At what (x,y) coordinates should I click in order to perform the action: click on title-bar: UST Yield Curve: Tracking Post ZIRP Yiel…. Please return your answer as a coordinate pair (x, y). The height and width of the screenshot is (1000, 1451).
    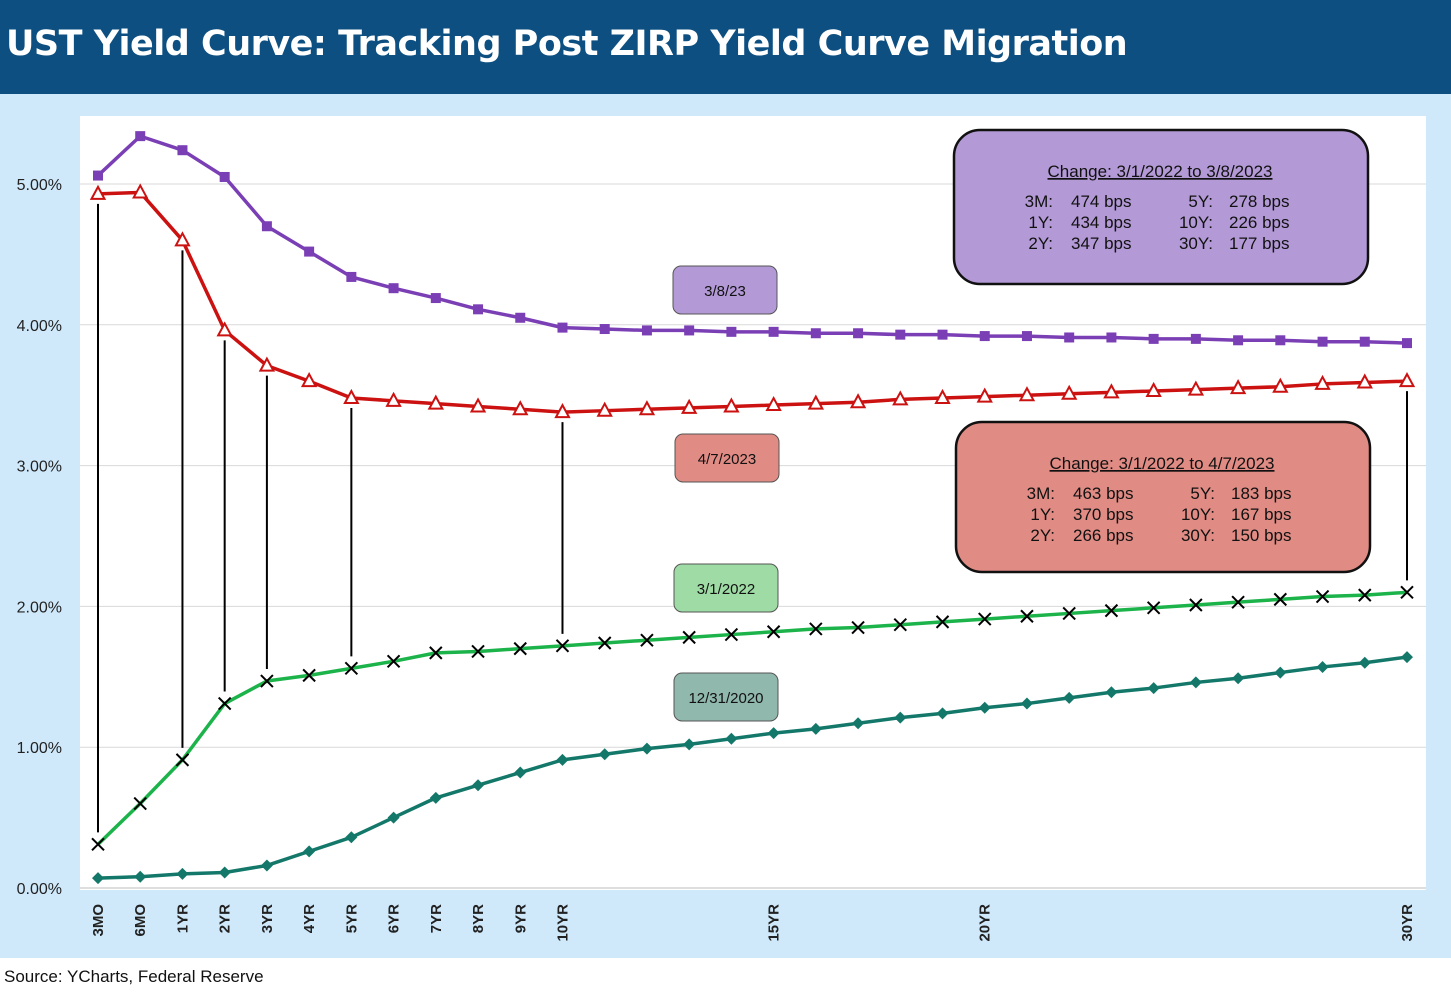
    Looking at the image, I should click on (725, 47).